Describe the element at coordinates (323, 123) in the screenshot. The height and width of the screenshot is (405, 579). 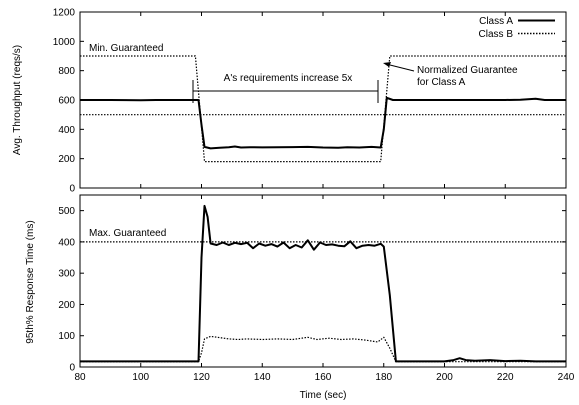
I see `series-line-class-a` at that location.